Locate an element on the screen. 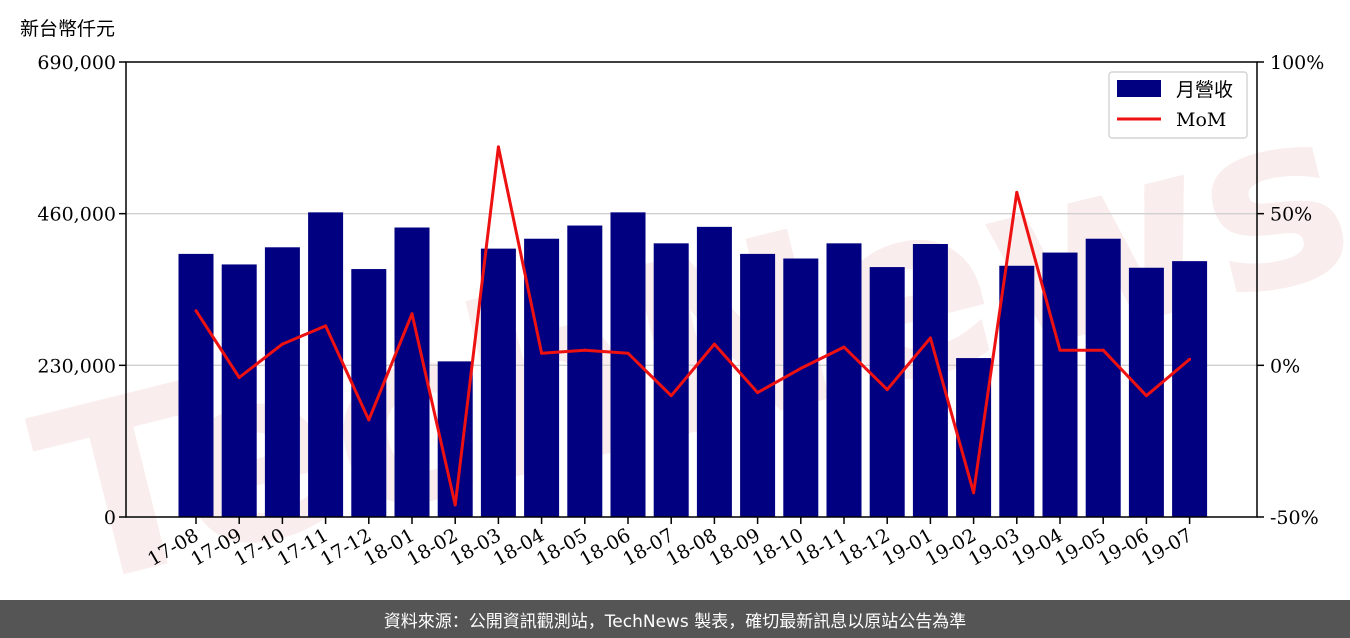  right-tick-label: 100% is located at coordinates (1297, 63).